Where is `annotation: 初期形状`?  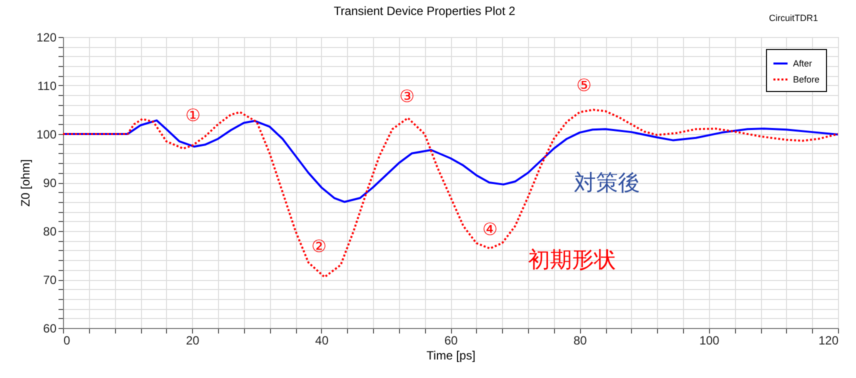
annotation: 初期形状 is located at coordinates (572, 260).